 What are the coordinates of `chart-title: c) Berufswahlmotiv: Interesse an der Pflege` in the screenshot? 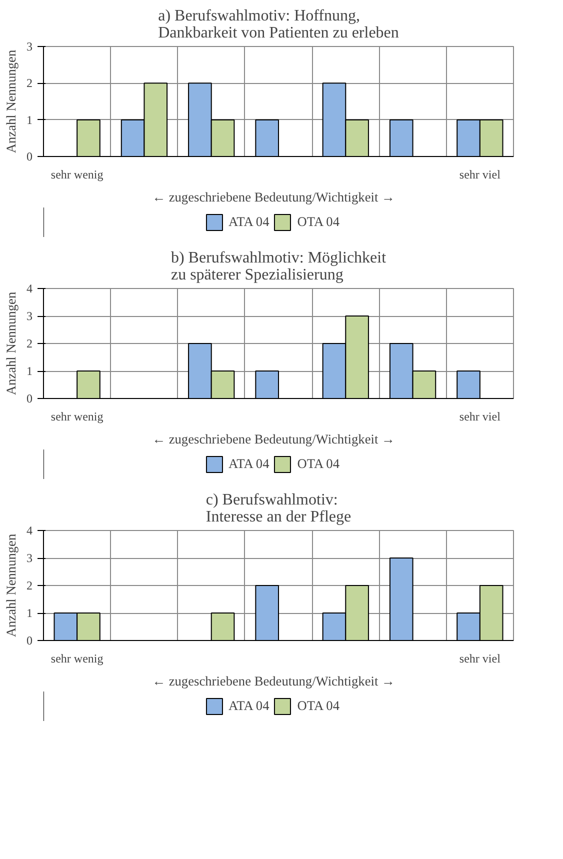 It's located at (279, 509).